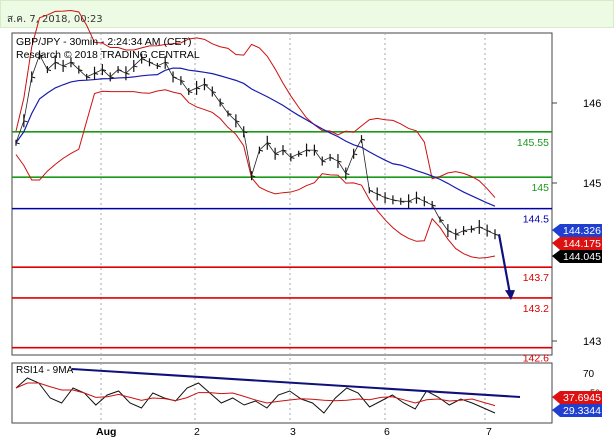 The width and height of the screenshot is (616, 447). What do you see at coordinates (582, 231) in the screenshot?
I see `price-tag-label: 144.326` at bounding box center [582, 231].